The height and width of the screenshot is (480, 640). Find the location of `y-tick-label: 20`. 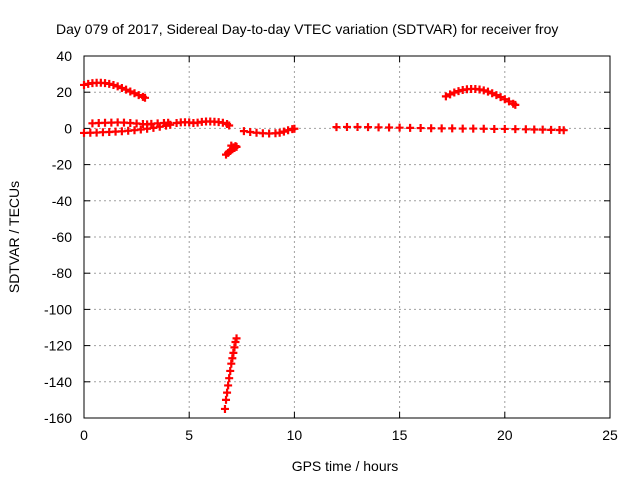

y-tick-label: 20 is located at coordinates (64, 92).